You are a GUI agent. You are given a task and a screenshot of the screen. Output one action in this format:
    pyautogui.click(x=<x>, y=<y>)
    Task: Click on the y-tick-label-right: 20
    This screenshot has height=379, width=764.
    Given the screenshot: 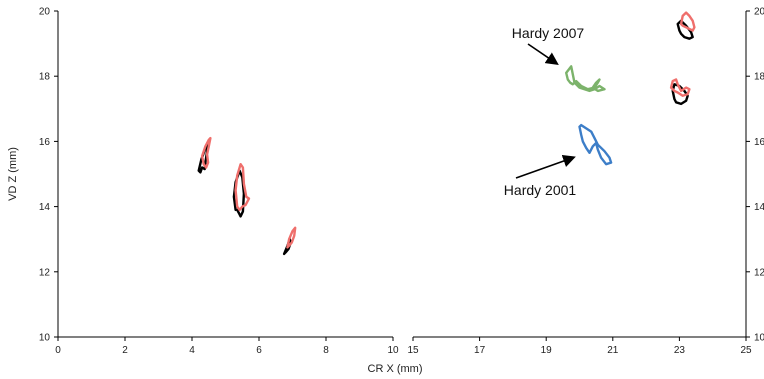 What is the action you would take?
    pyautogui.click(x=759, y=12)
    